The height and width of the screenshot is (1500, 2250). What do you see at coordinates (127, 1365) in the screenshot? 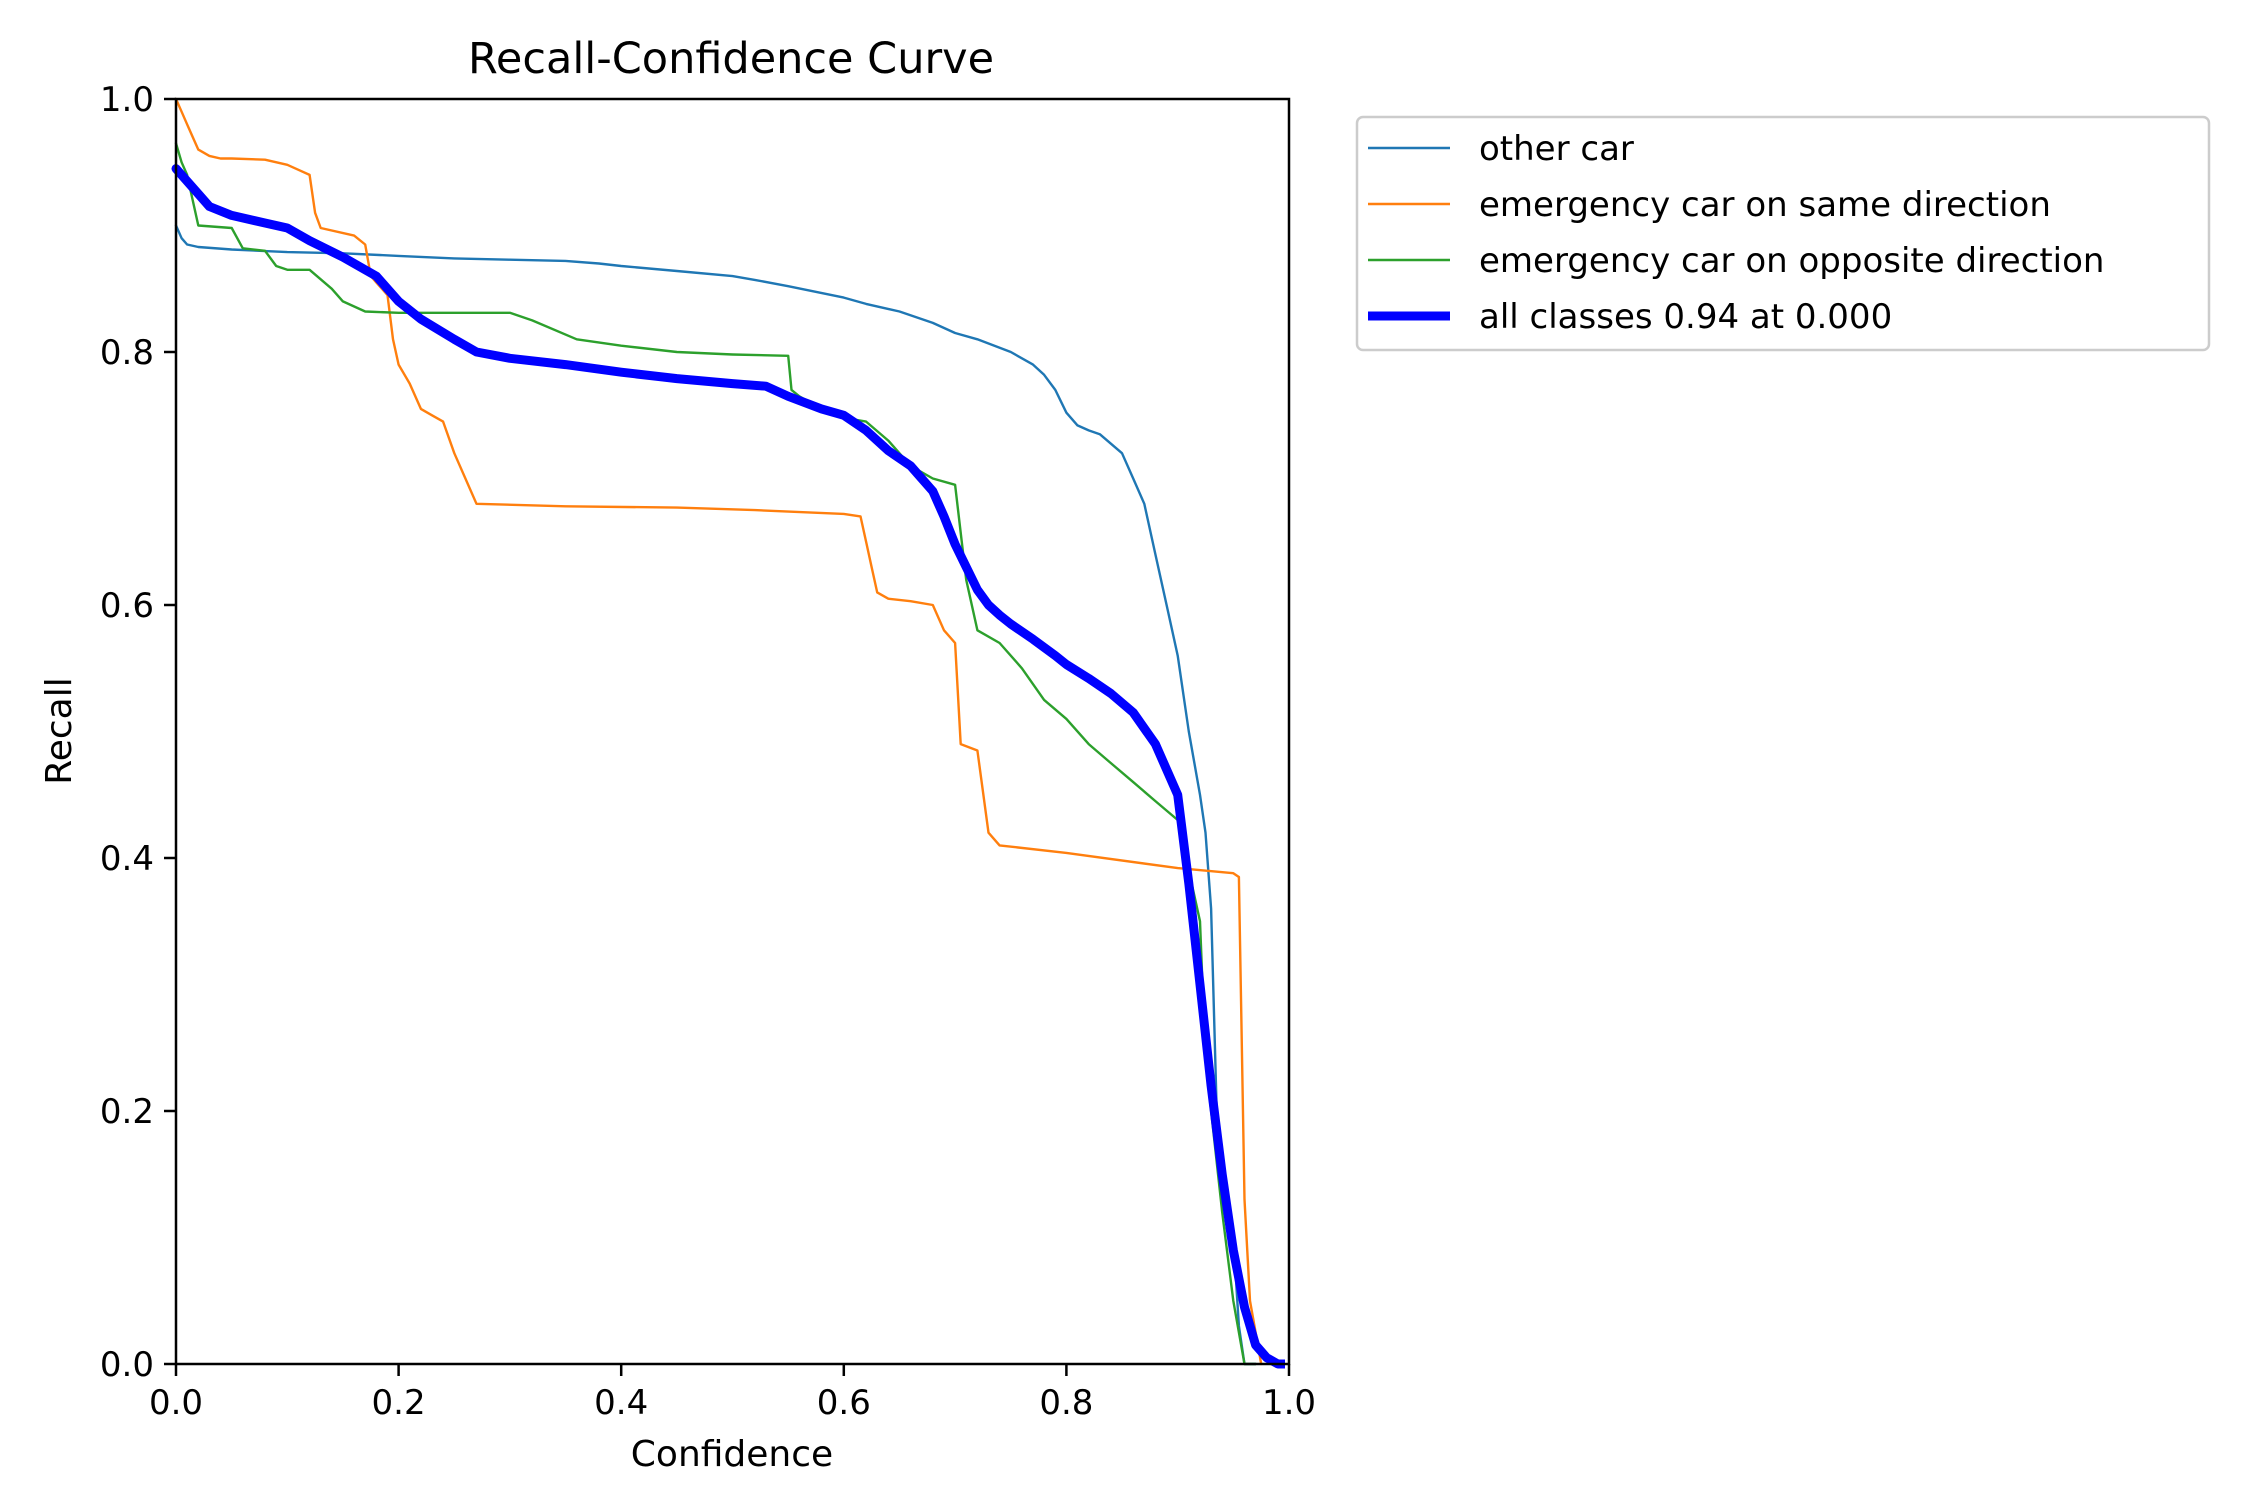
I see `y-tick-label: 0.0` at bounding box center [127, 1365].